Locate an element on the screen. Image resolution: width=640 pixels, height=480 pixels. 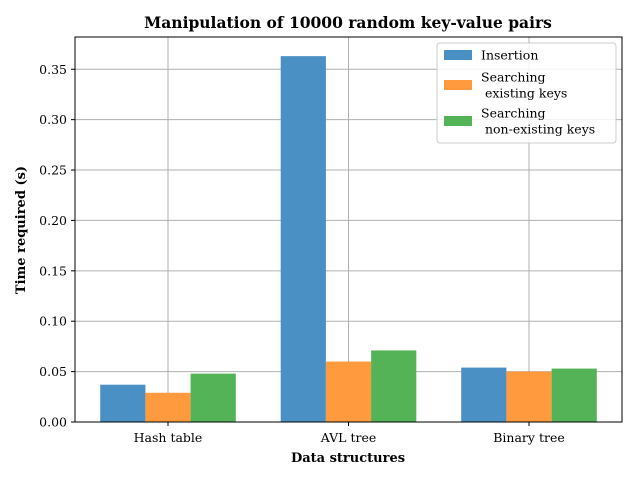
y-tick-label: 0.05 is located at coordinates (53, 371).